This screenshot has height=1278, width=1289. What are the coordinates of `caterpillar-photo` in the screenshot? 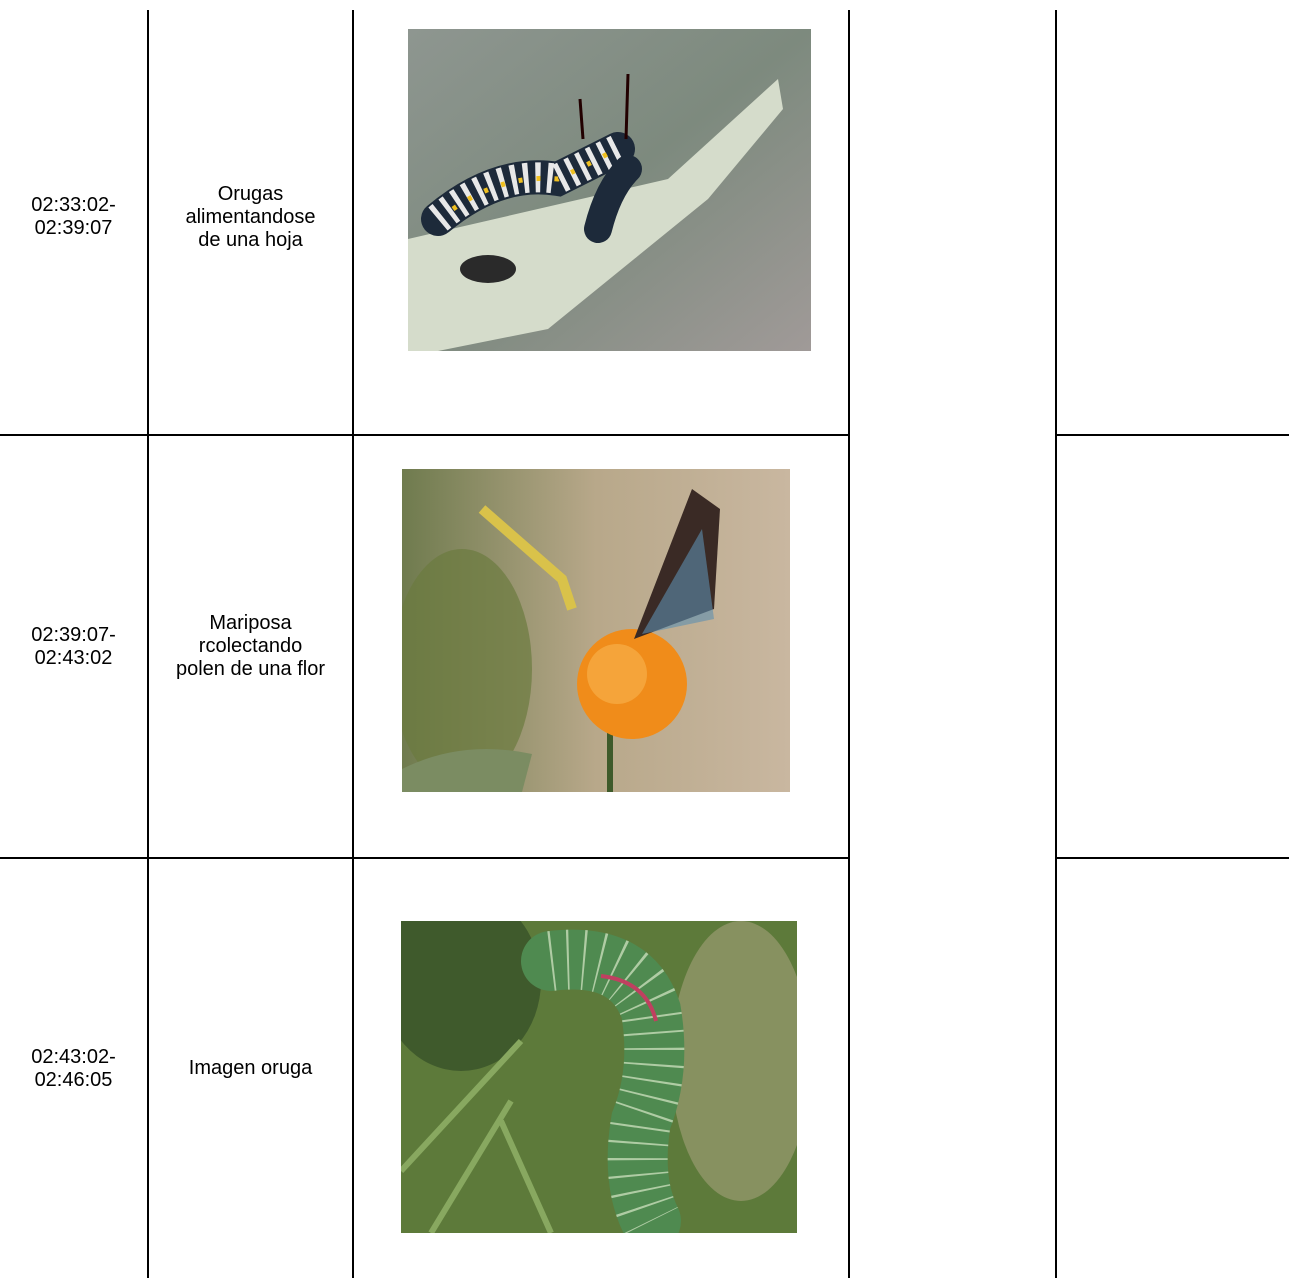 It's located at (609, 190).